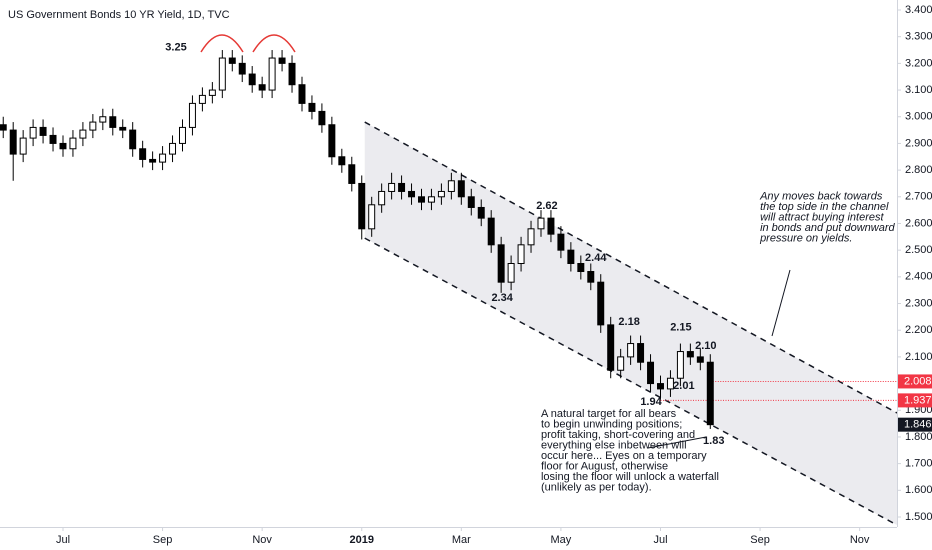  I want to click on note-line: floor for August, otherwise, so click(604, 467).